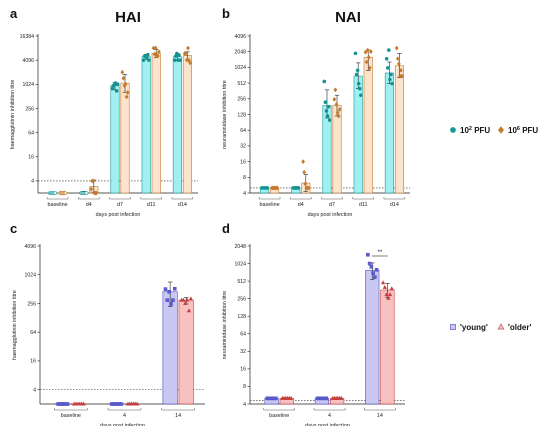  I want to click on title-hai: HAI, so click(128, 17).